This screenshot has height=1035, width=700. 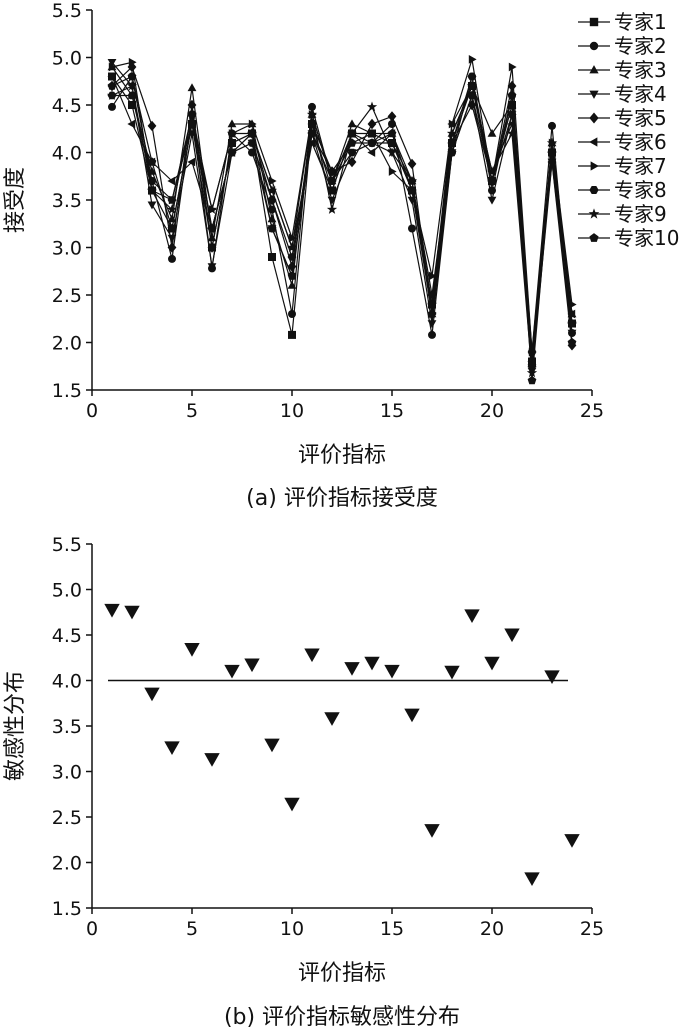 What do you see at coordinates (67, 545) in the screenshot?
I see `y-tick-label: 5.5` at bounding box center [67, 545].